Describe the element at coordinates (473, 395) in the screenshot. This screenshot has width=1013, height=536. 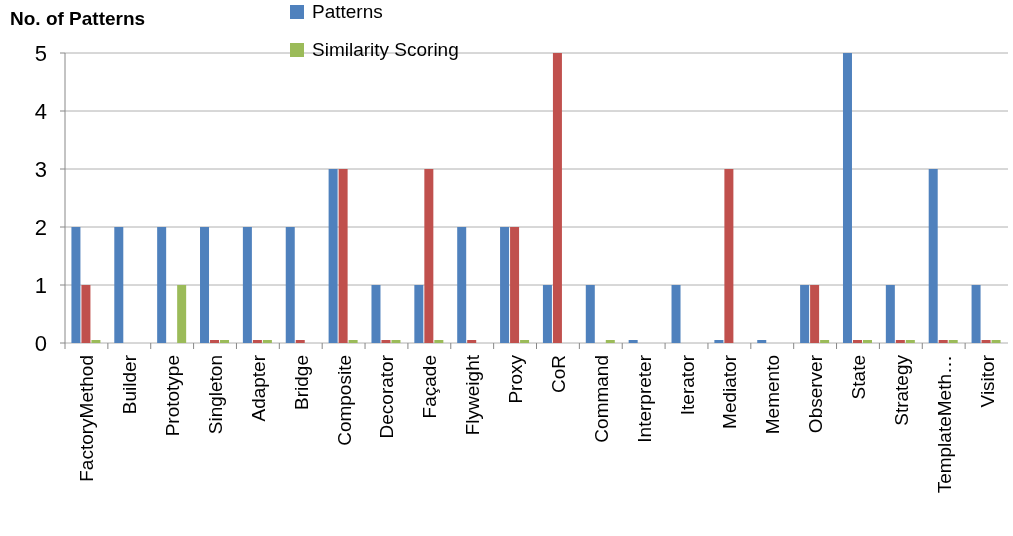
I see `x-tick-label: Flyweight` at that location.